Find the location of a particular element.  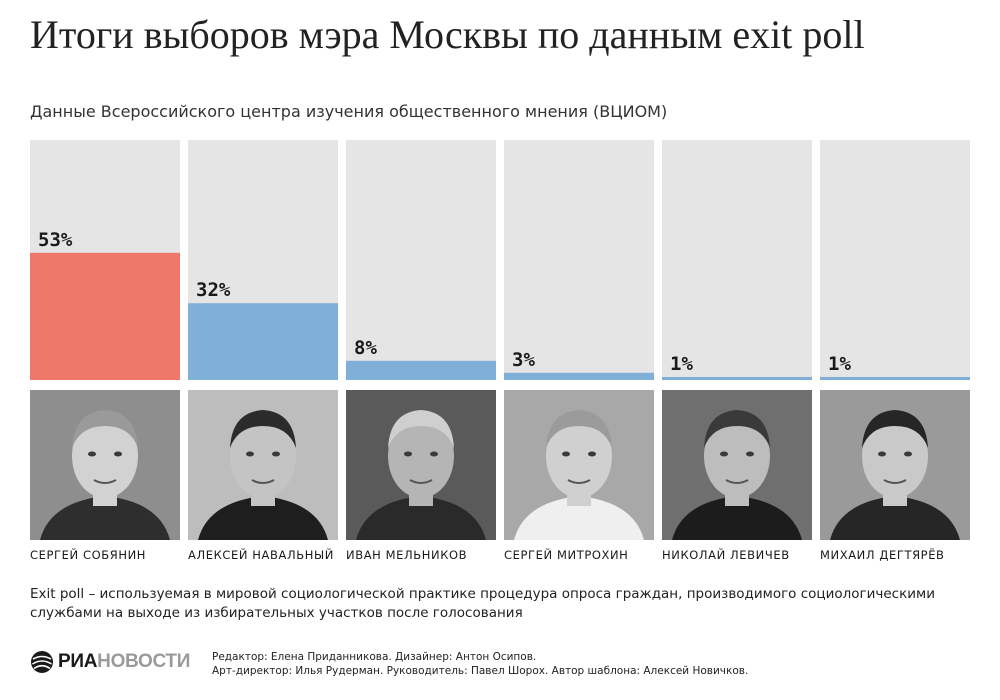

candidate-name: ИВАН МЕЛЬНИКОВ is located at coordinates (407, 555).